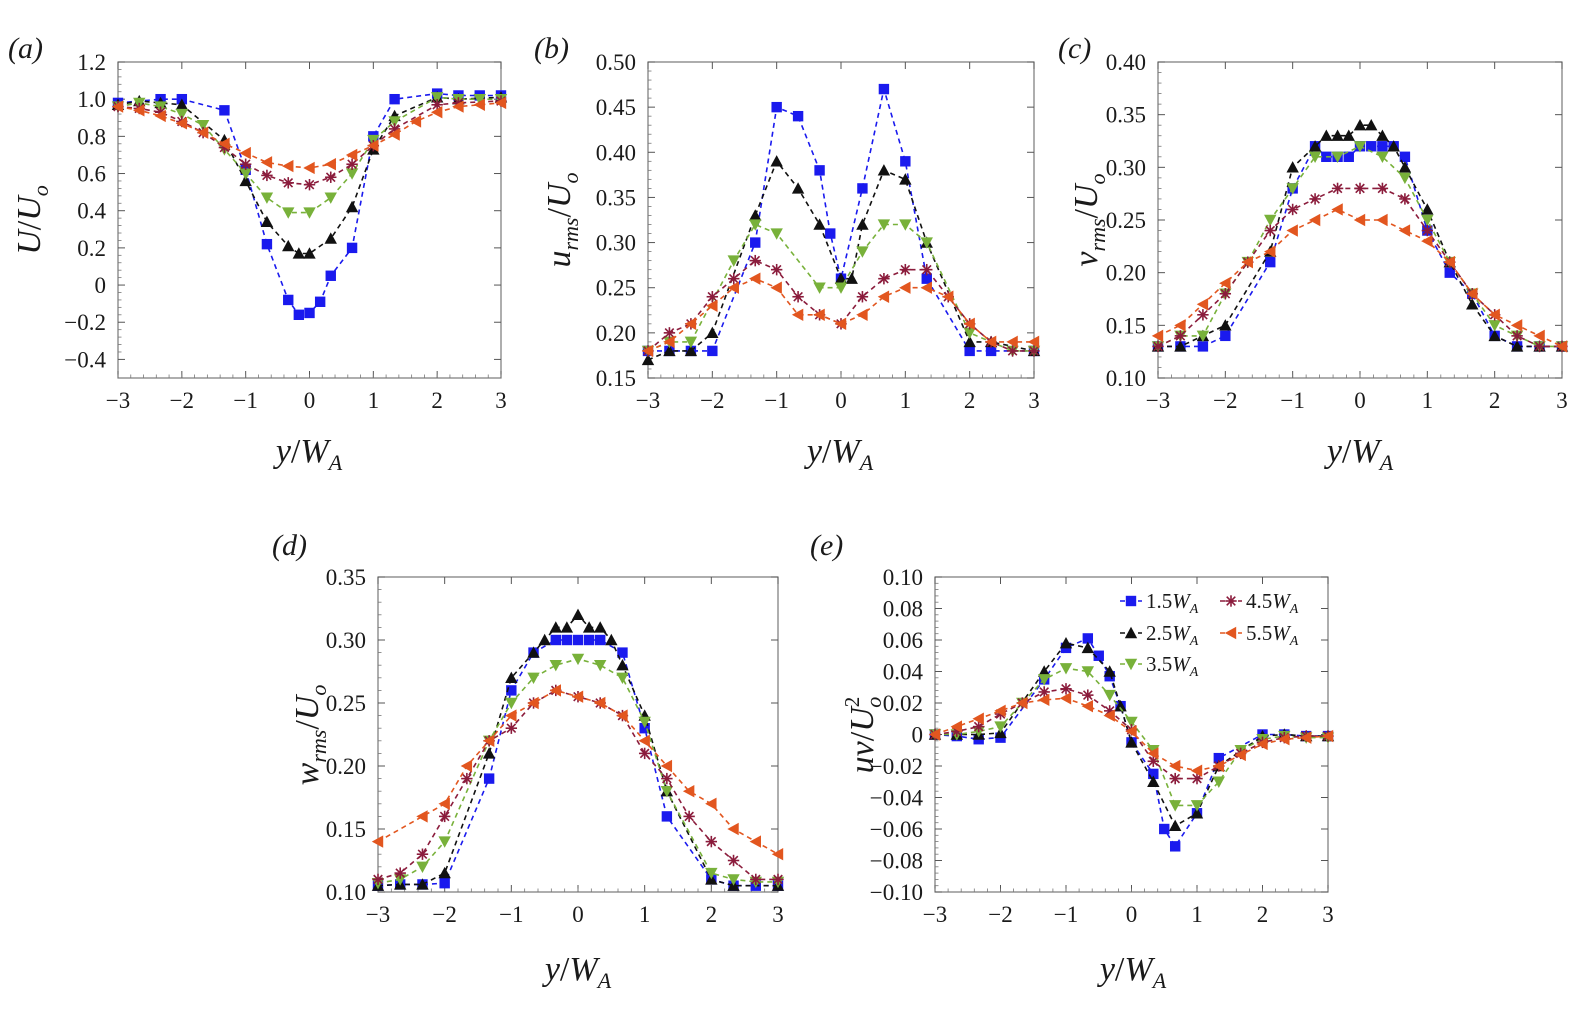 This screenshot has height=1014, width=1578. Describe the element at coordinates (616, 107) in the screenshot. I see `y-tick-label: 0.45` at that location.